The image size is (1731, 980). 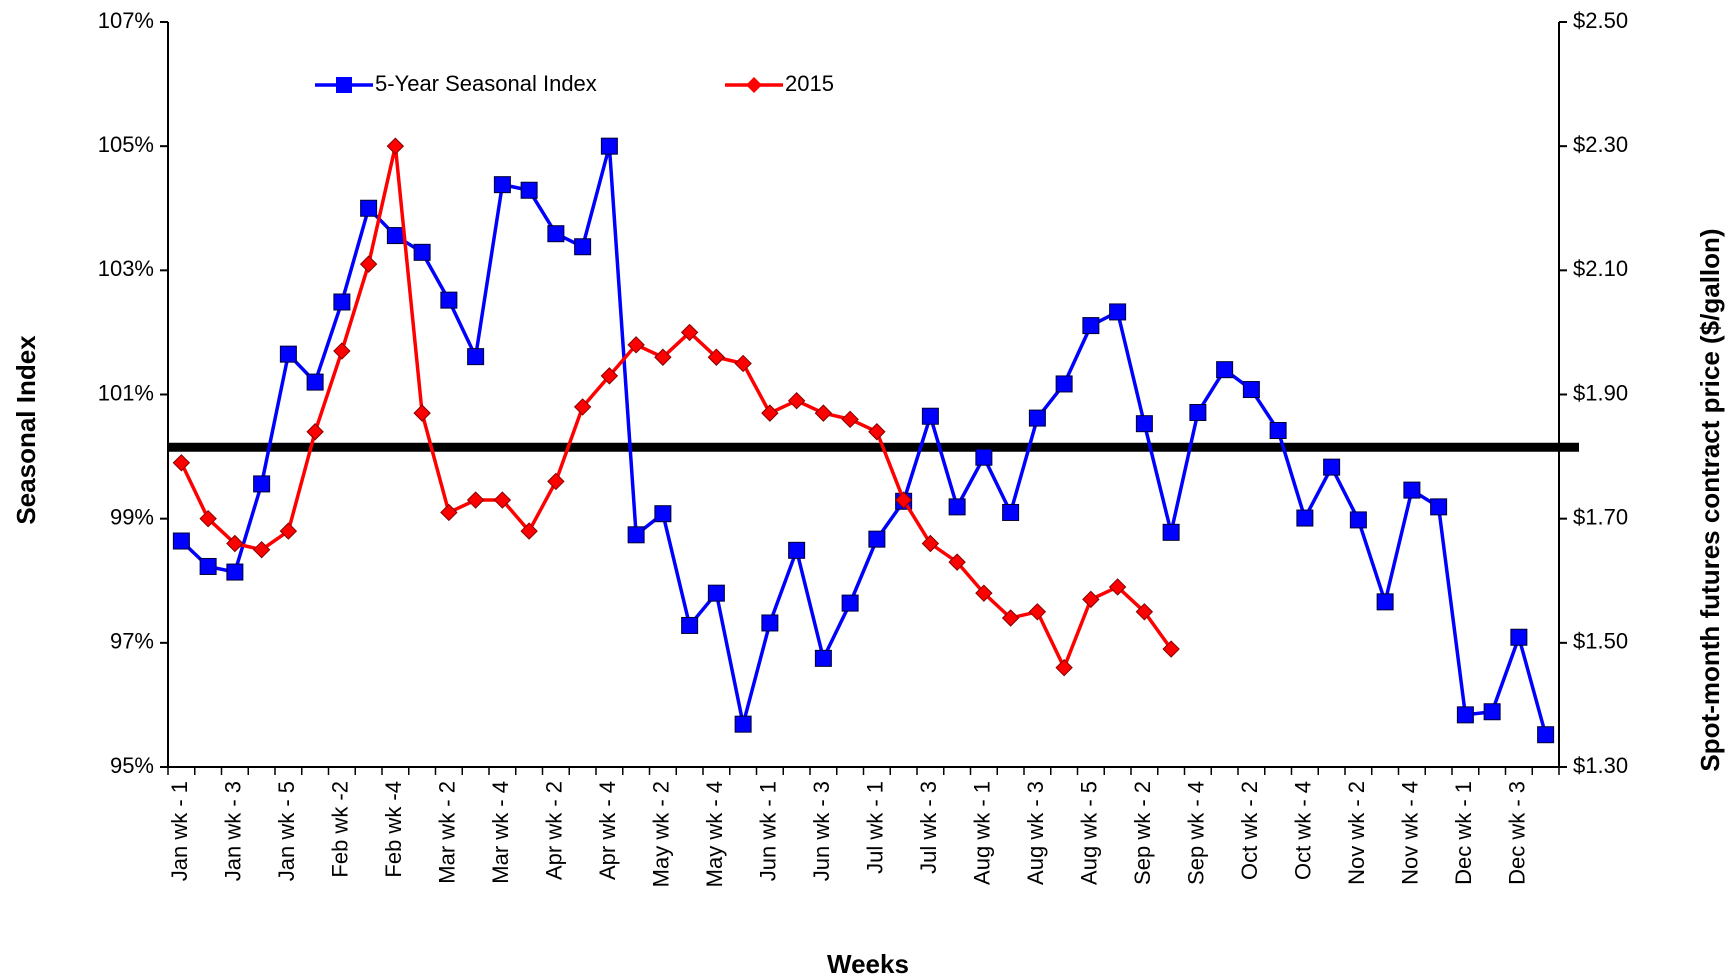 What do you see at coordinates (340, 829) in the screenshot?
I see `x-tick-label: Feb wk -2` at bounding box center [340, 829].